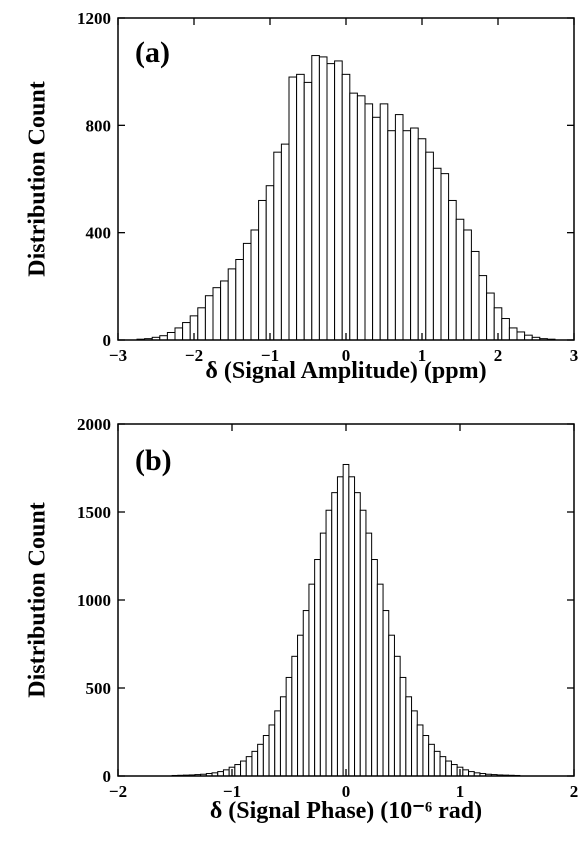  Describe the element at coordinates (574, 355) in the screenshot. I see `x-tick-label-a: 3` at that location.